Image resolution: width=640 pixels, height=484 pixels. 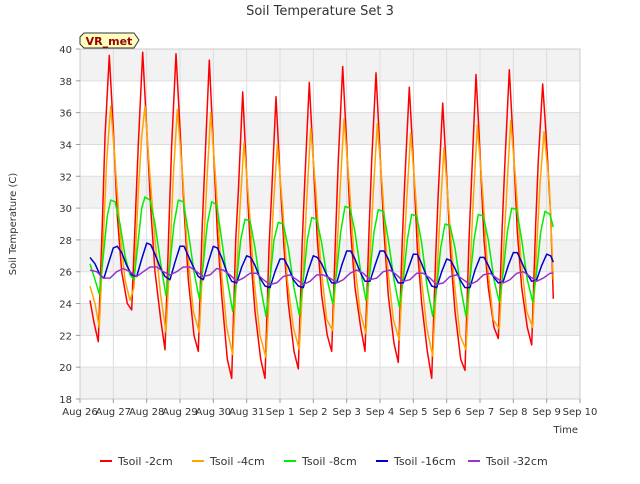 What do you see at coordinates (446, 412) in the screenshot?
I see `x-tick-label: Sep 6` at bounding box center [446, 412].